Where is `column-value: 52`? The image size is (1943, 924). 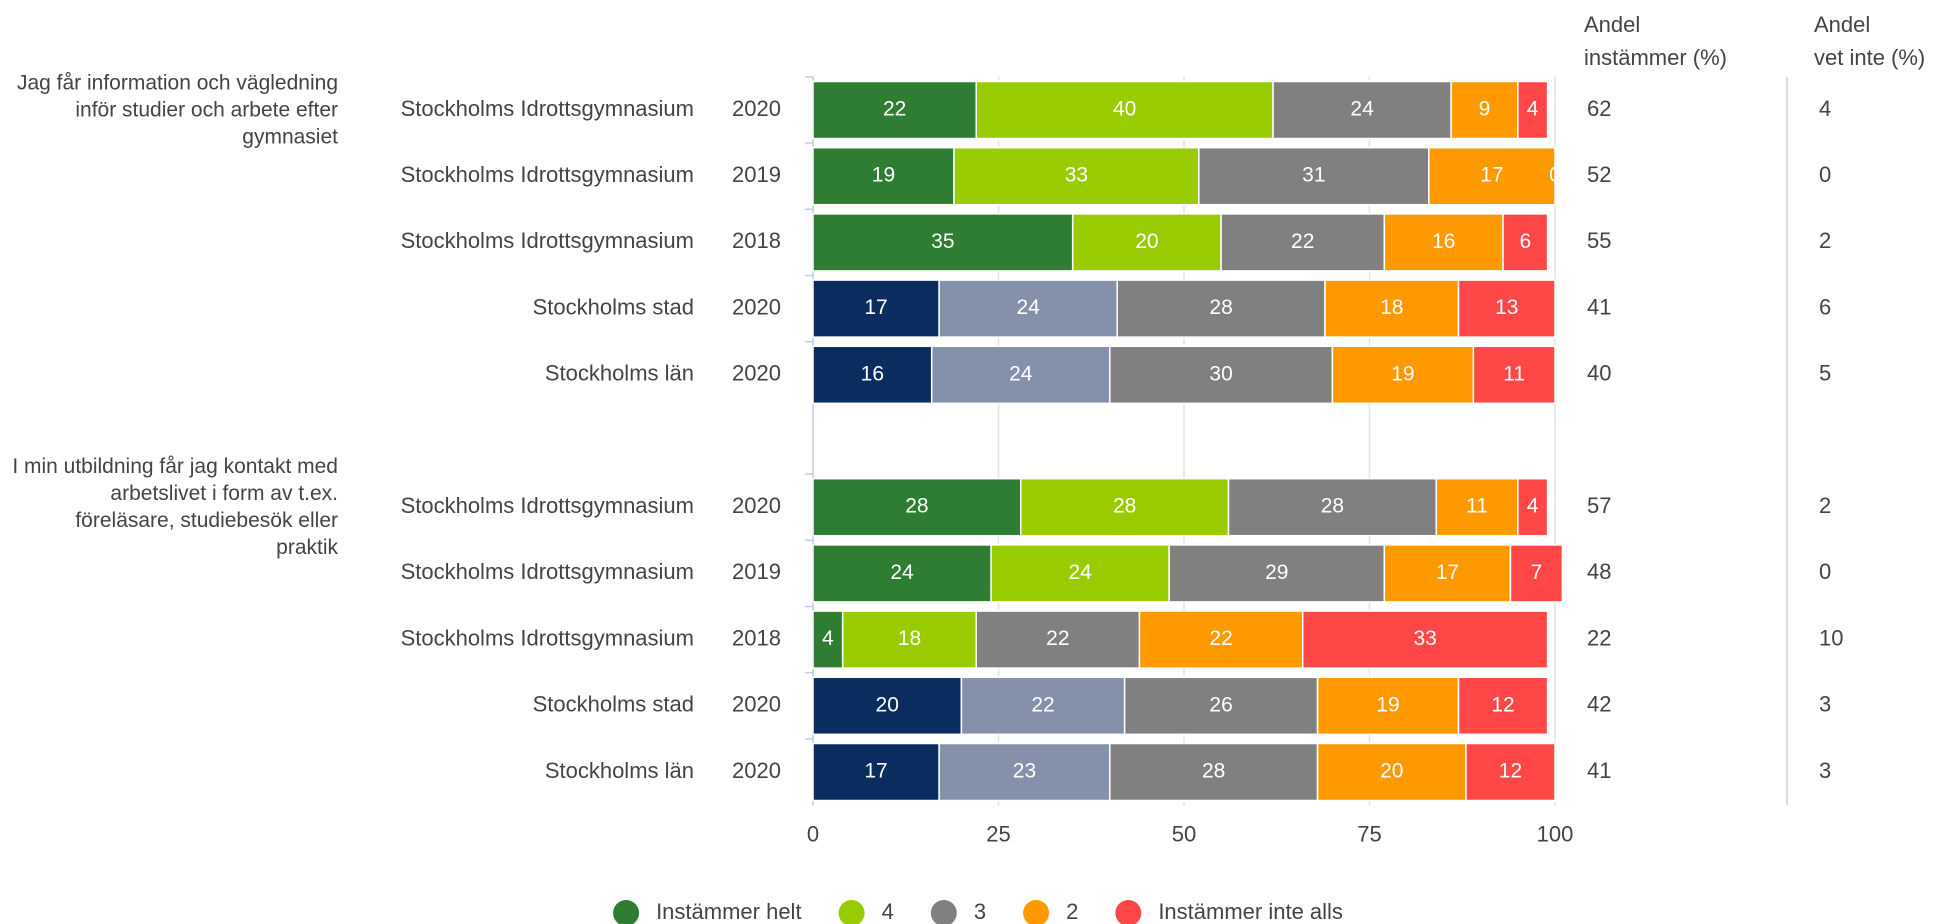
column-value: 52 is located at coordinates (1599, 174).